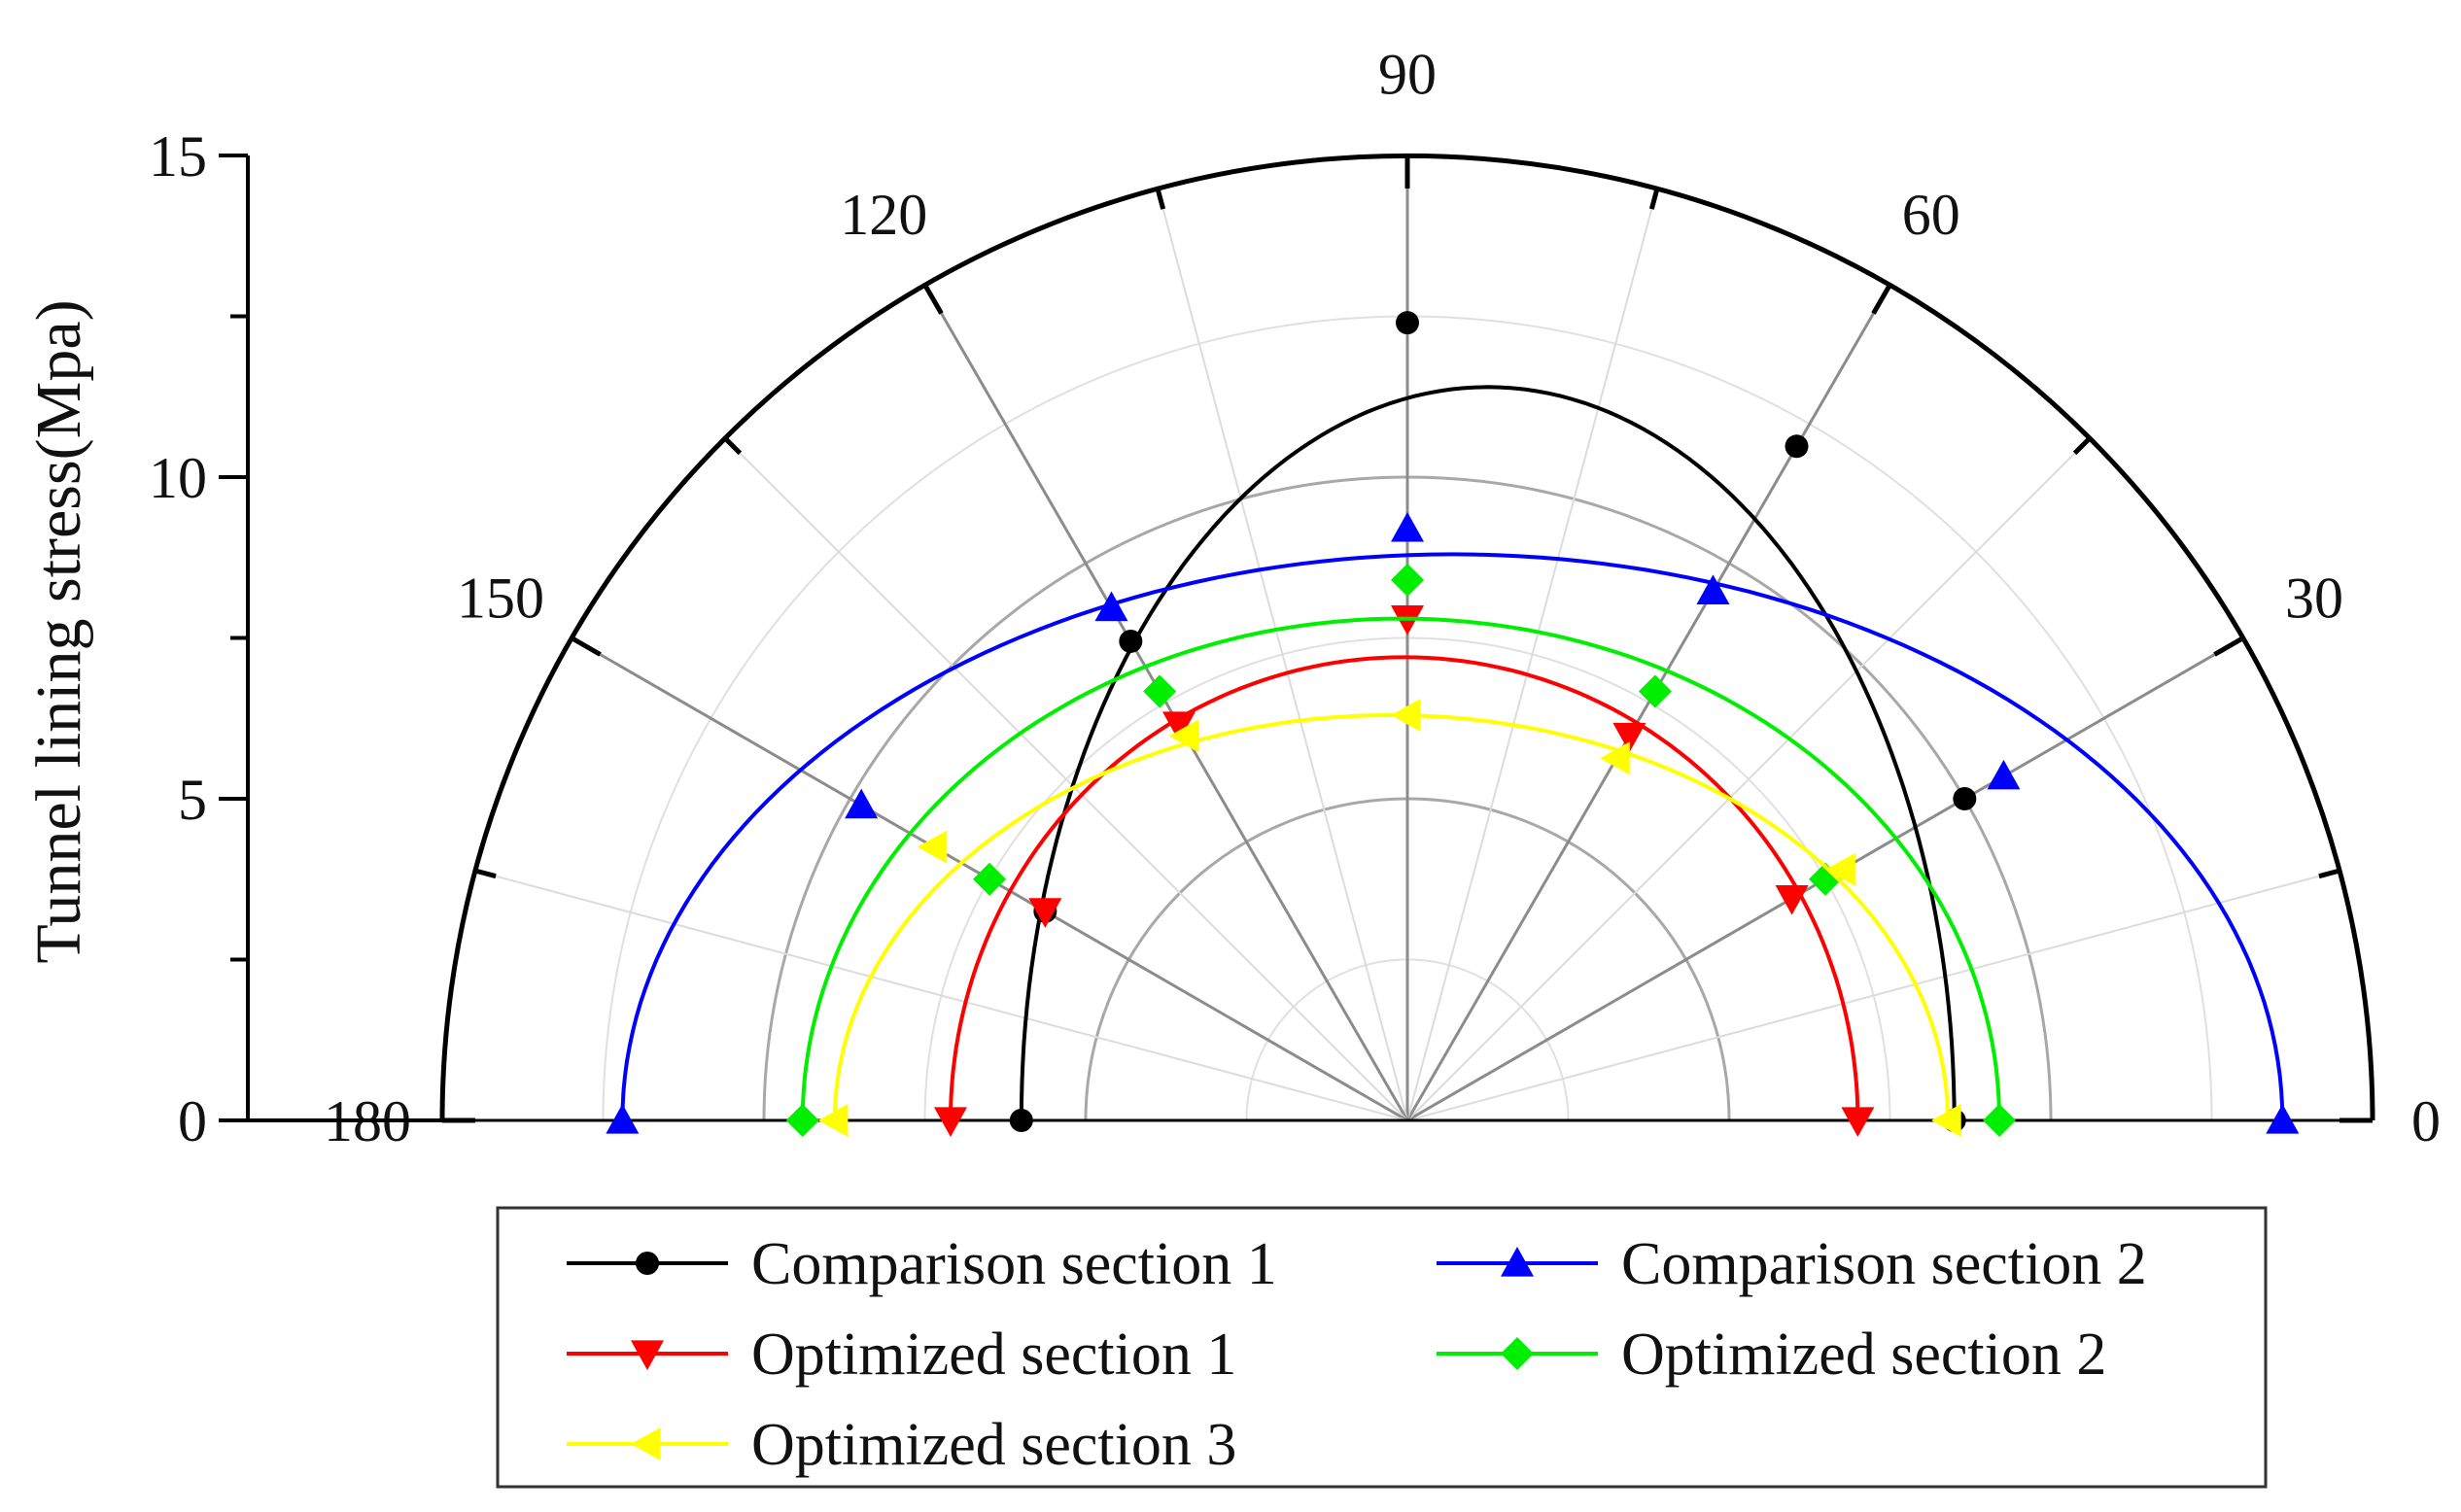 This screenshot has width=2461, height=1512. What do you see at coordinates (193, 800) in the screenshot?
I see `r-tick-label: 5` at bounding box center [193, 800].